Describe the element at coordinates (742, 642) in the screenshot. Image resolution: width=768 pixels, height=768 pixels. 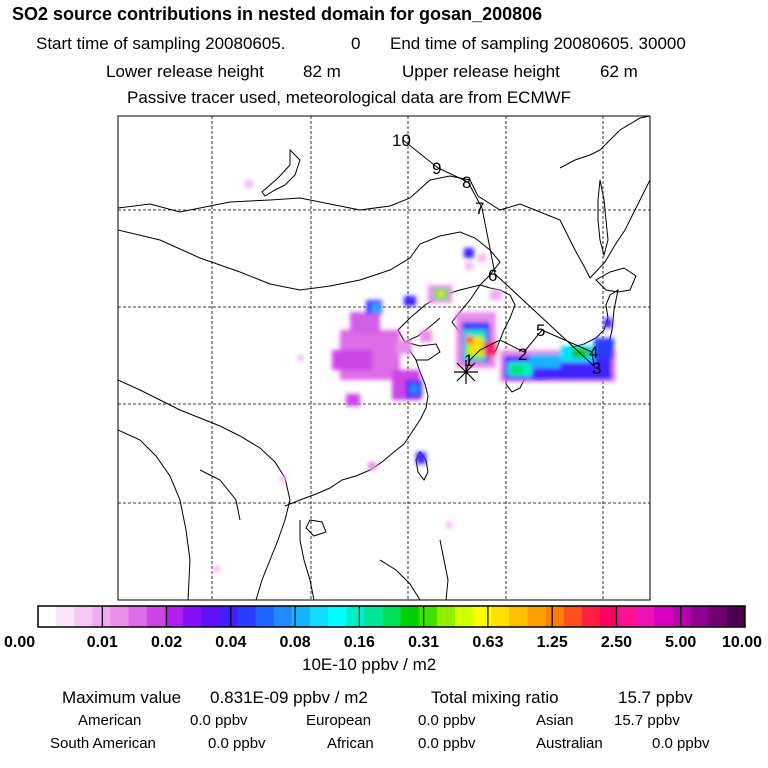
I see `colorbar-tick-label: 10.00` at that location.